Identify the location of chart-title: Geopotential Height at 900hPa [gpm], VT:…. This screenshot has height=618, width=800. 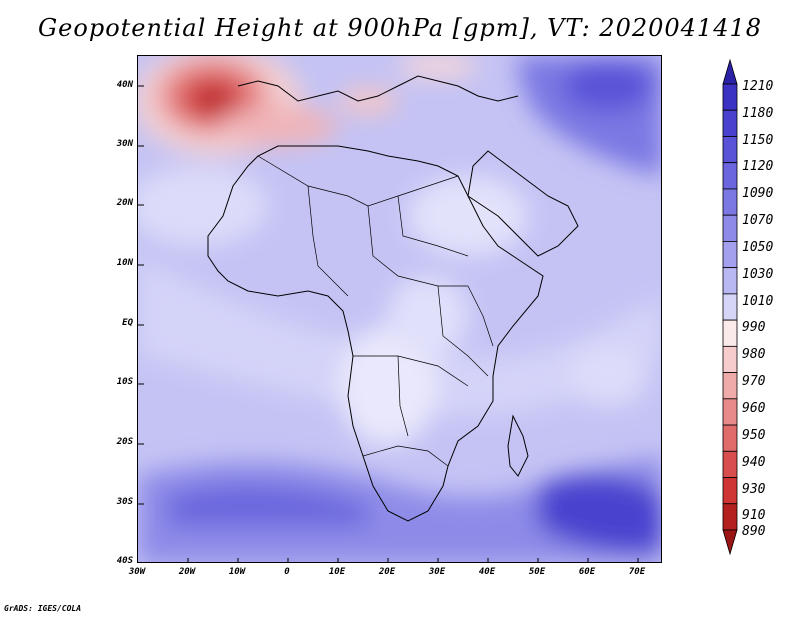
(400, 28).